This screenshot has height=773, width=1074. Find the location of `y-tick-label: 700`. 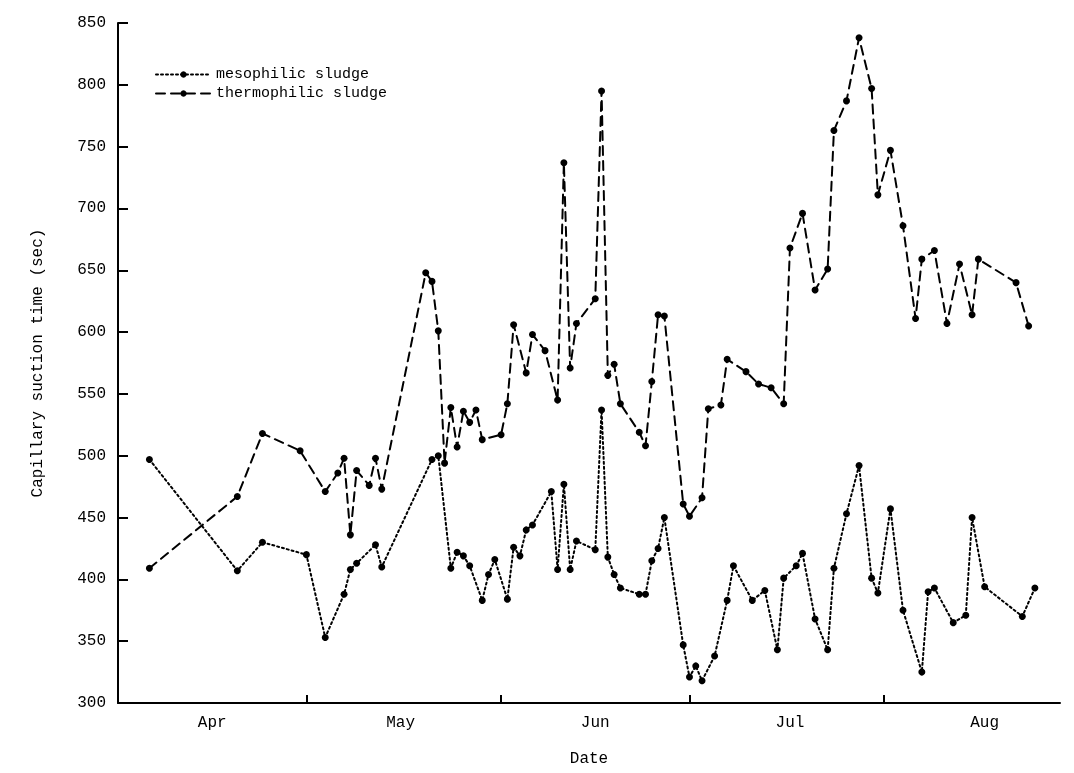

y-tick-label: 700 is located at coordinates (91, 208).